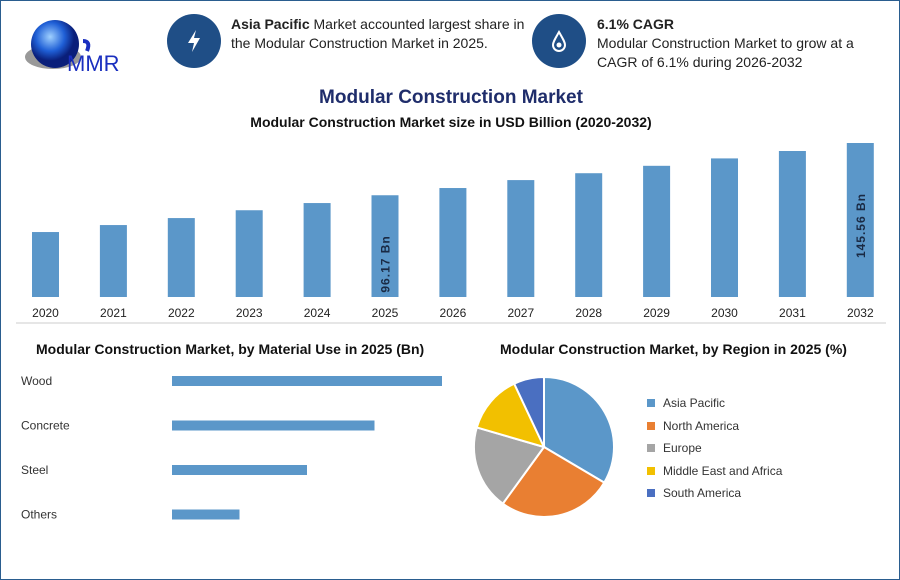 This screenshot has width=900, height=580. Describe the element at coordinates (656, 313) in the screenshot. I see `x-tick-label: 2029` at that location.